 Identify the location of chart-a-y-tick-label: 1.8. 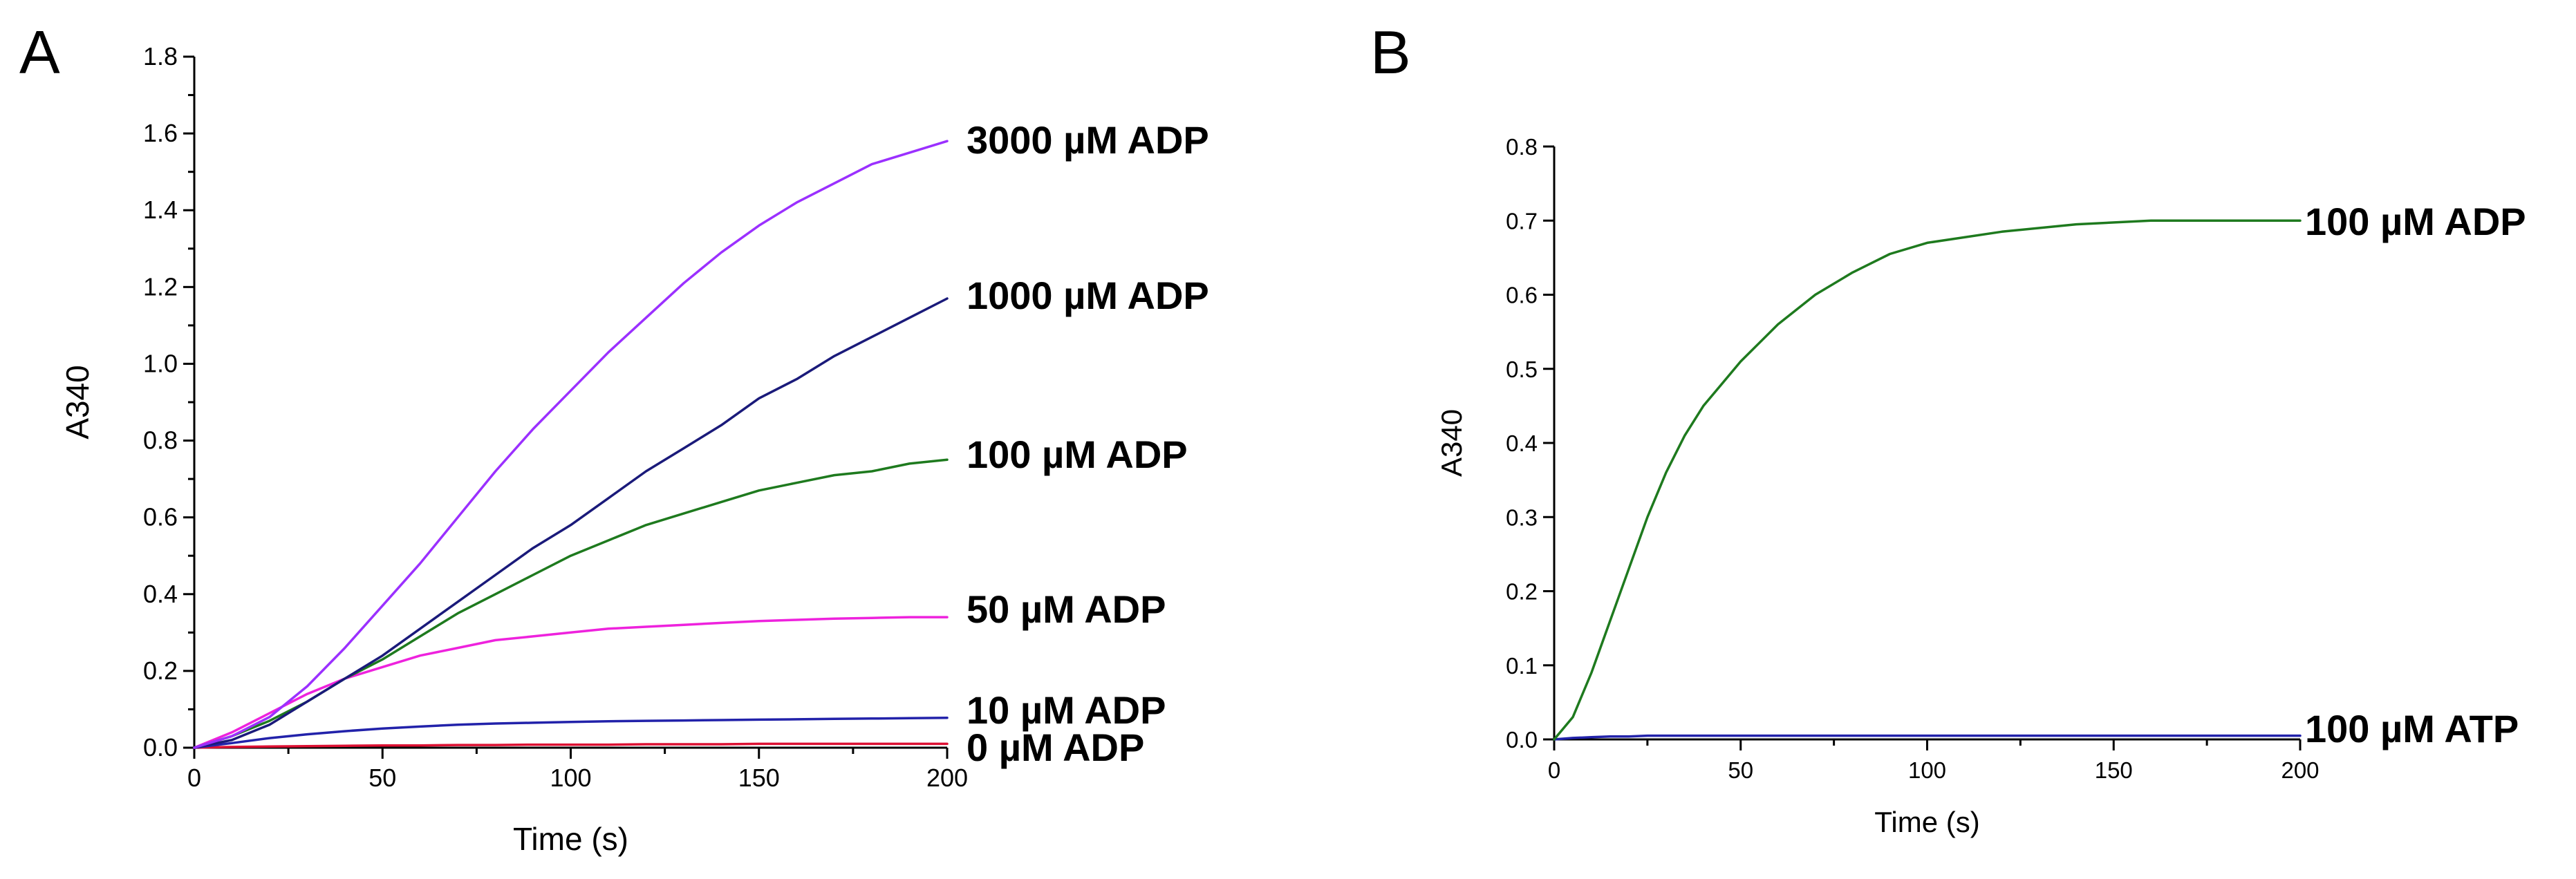
(160, 56).